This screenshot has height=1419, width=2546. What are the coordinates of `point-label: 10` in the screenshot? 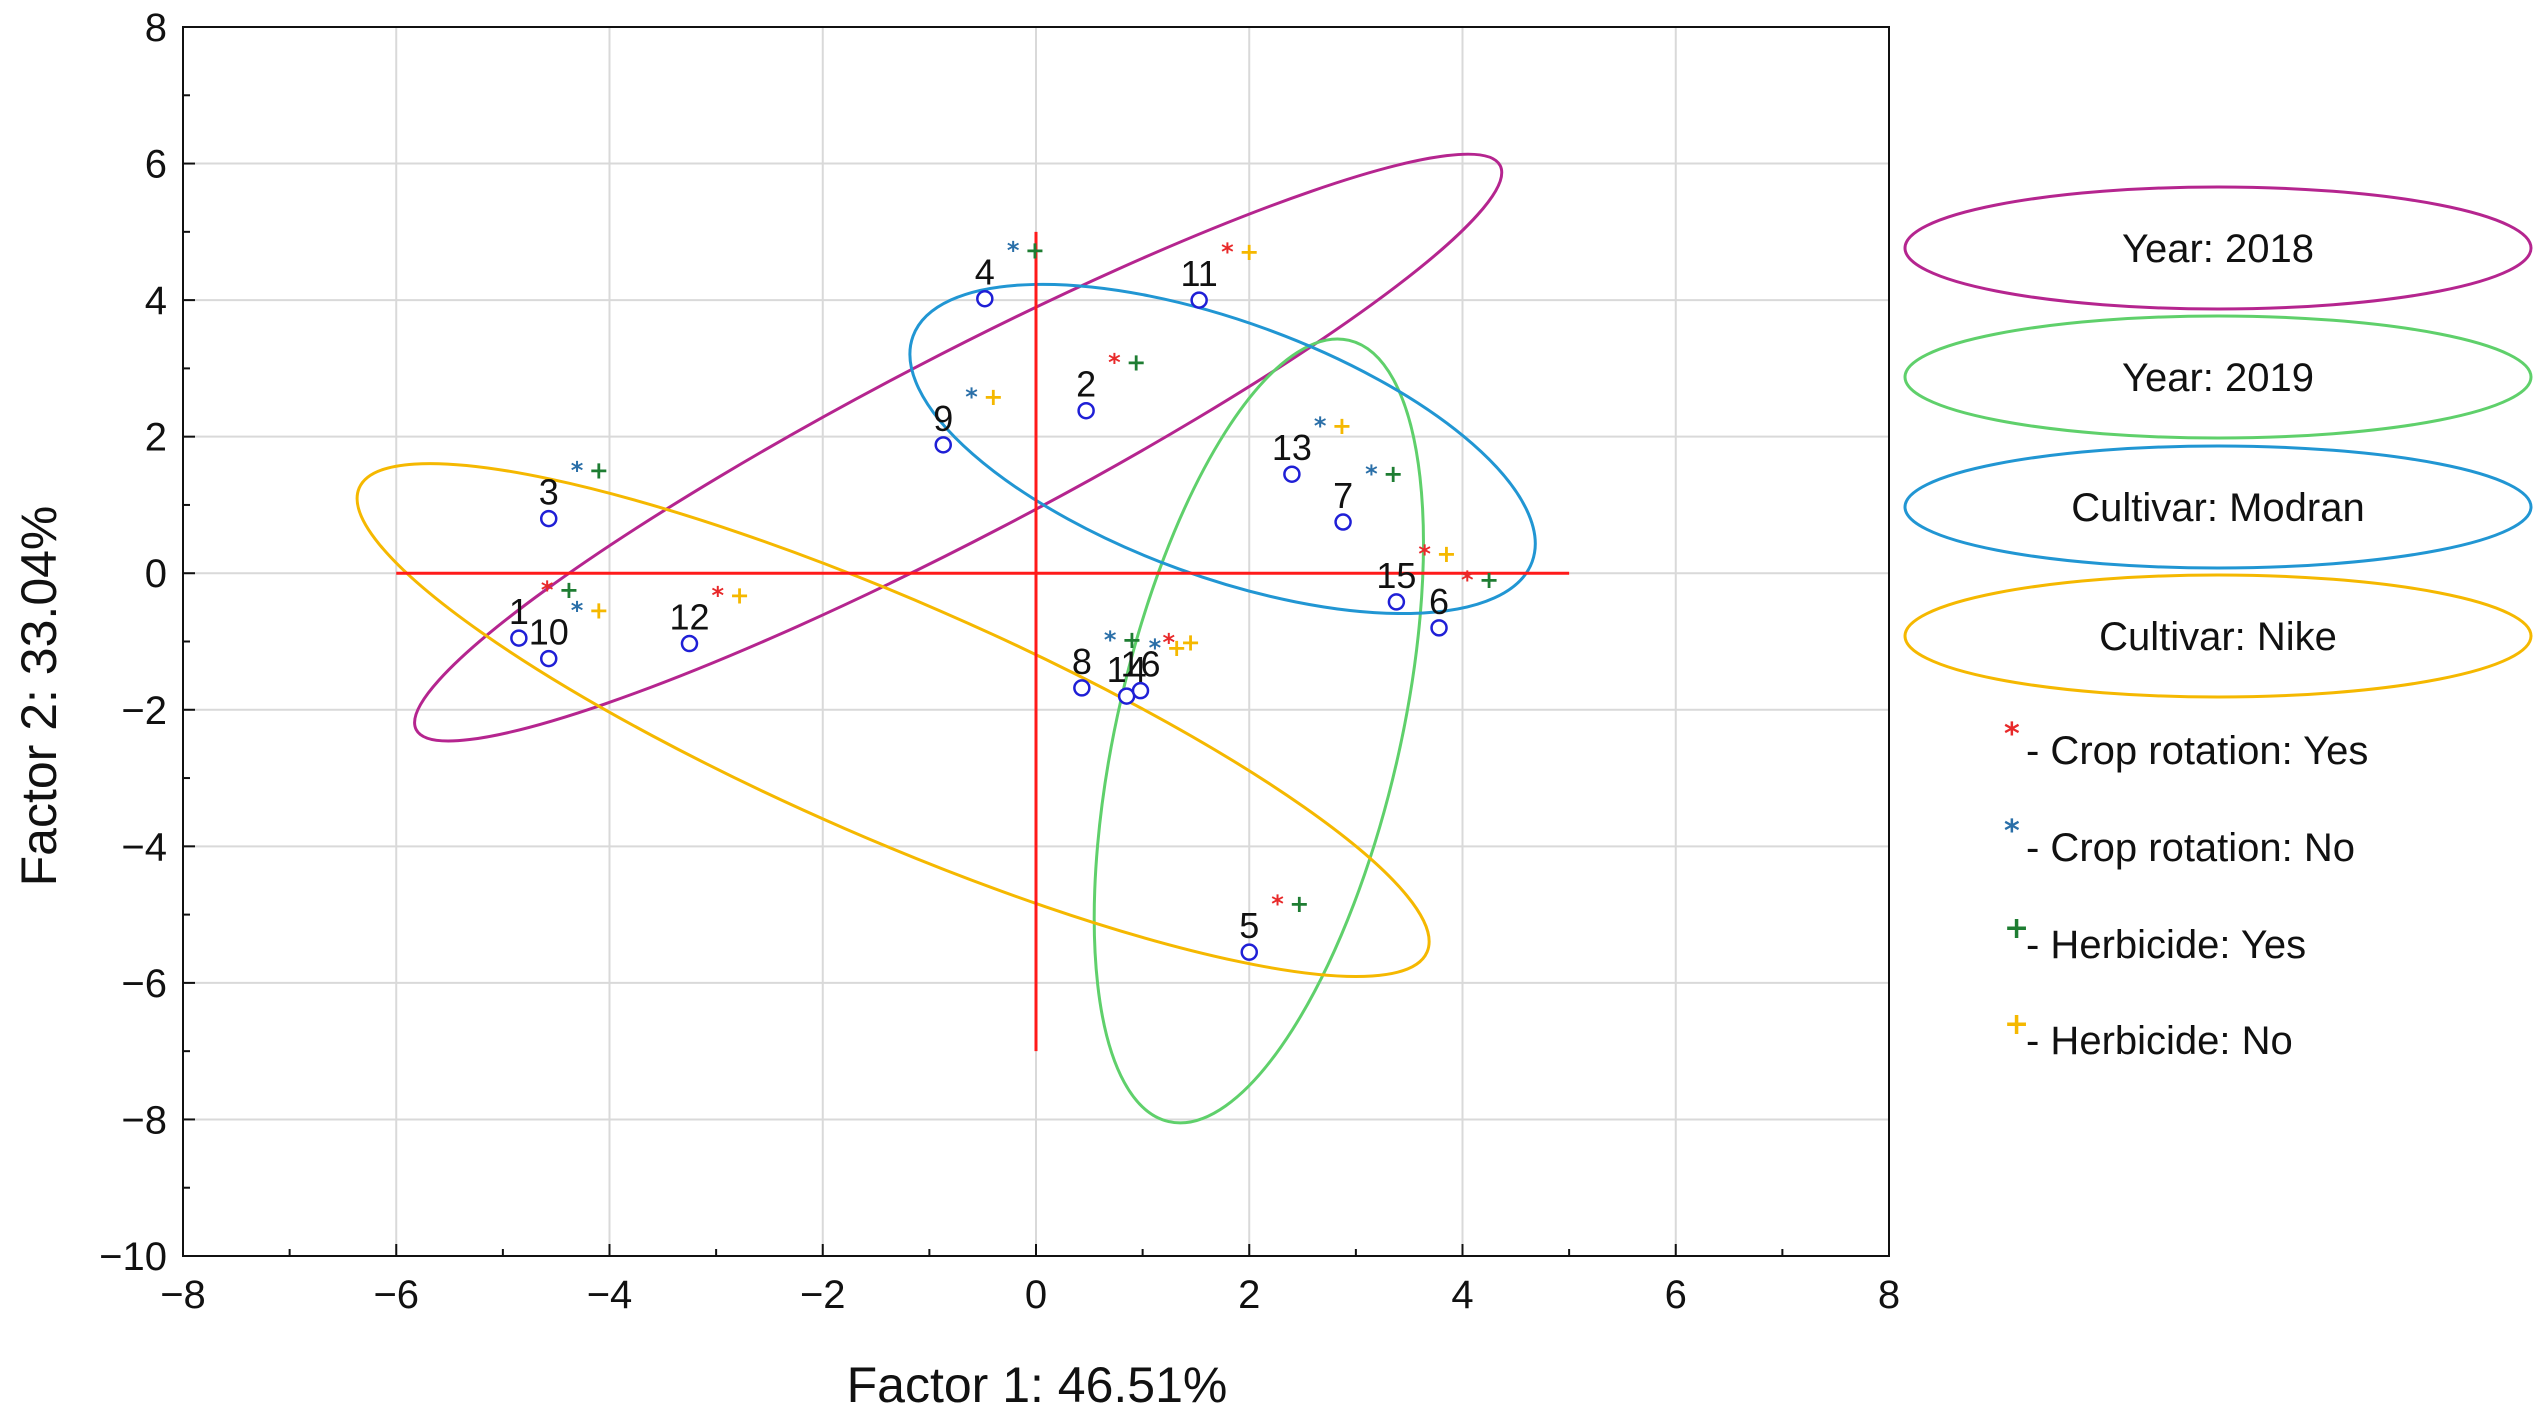 It's located at (549, 632).